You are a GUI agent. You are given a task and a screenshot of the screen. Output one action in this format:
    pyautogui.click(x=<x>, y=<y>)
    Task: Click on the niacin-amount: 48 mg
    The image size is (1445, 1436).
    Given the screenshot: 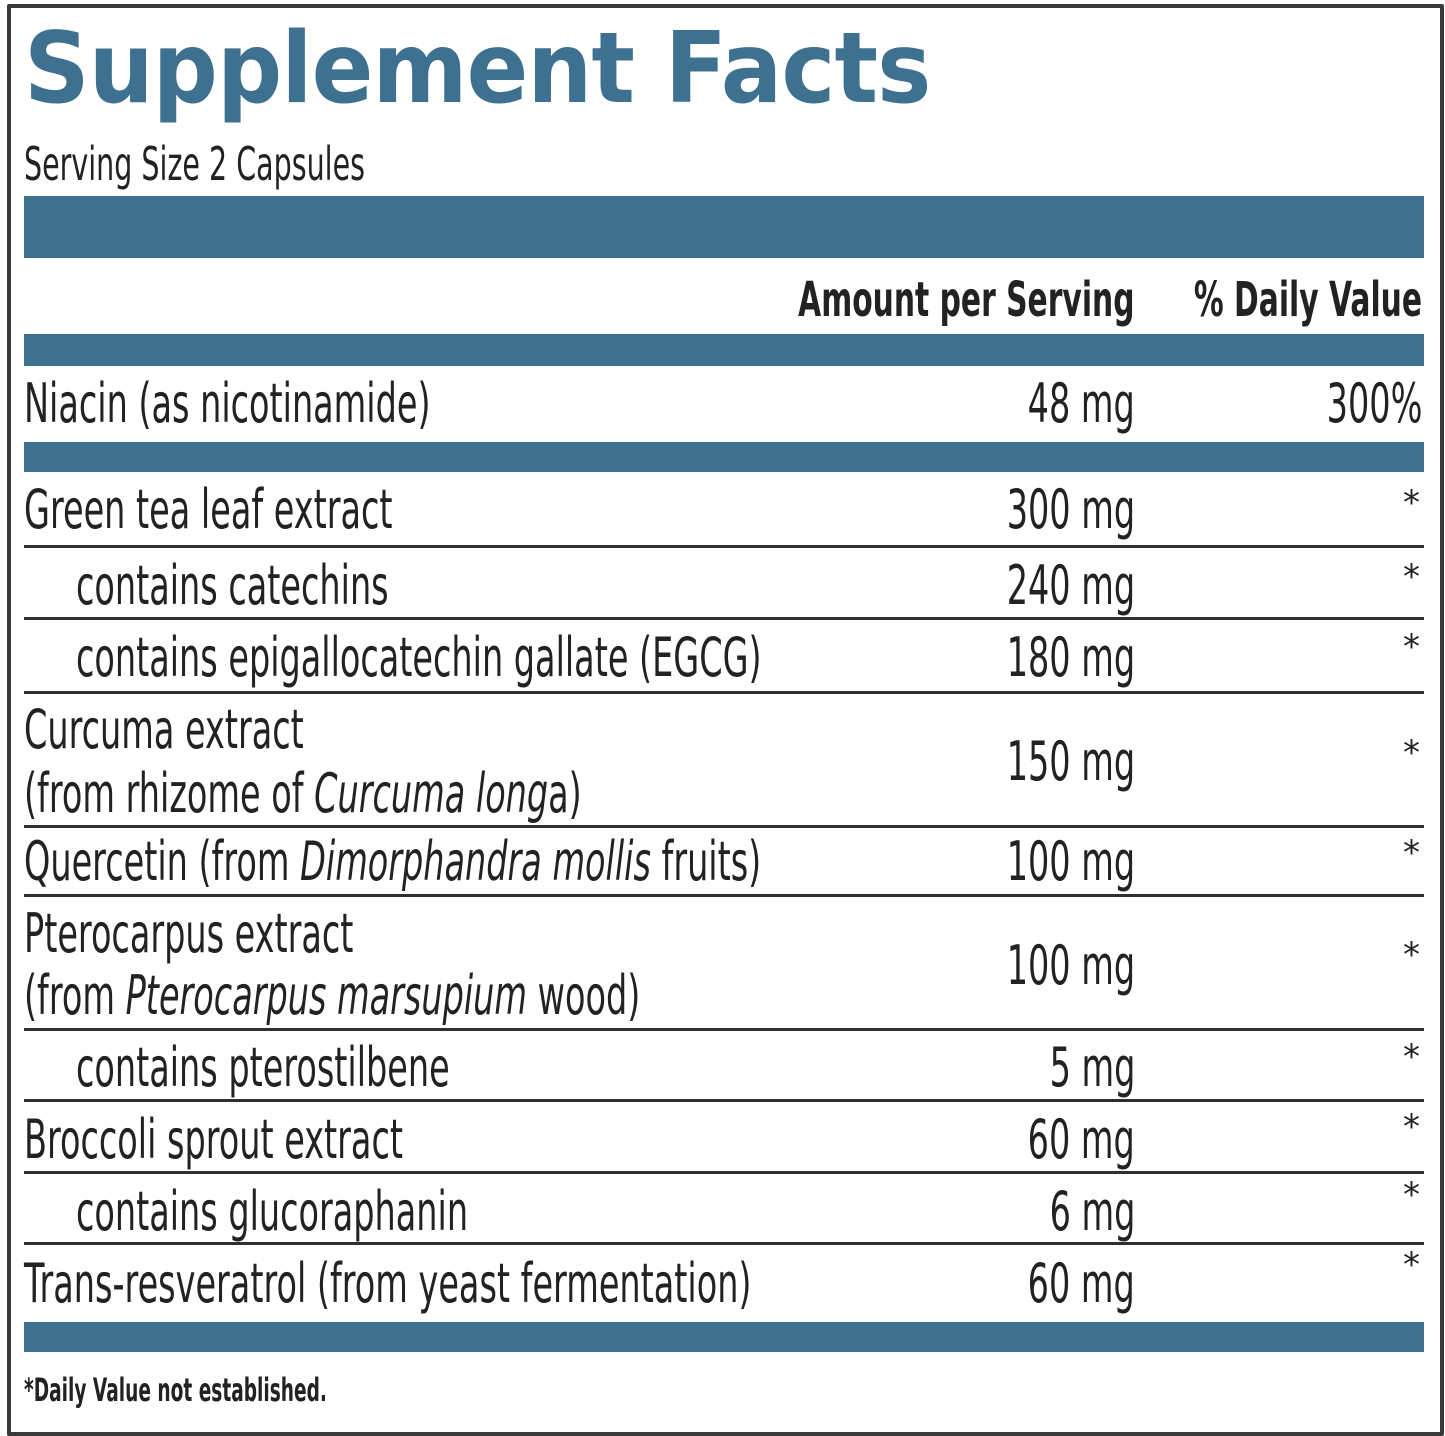 What is the action you would take?
    pyautogui.click(x=1081, y=403)
    